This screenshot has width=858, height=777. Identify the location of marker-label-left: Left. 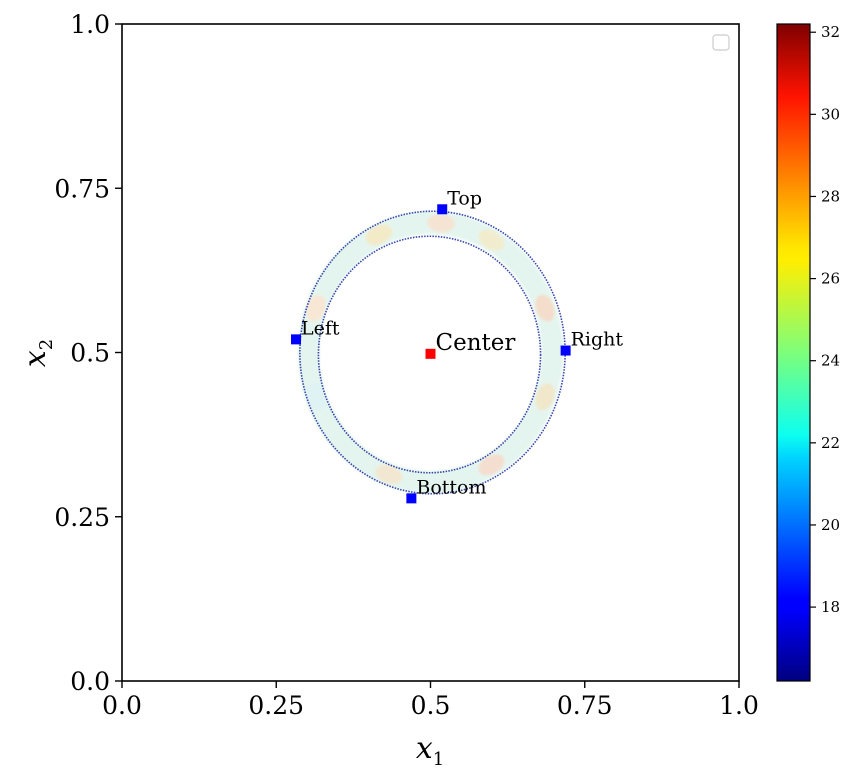
(320, 328).